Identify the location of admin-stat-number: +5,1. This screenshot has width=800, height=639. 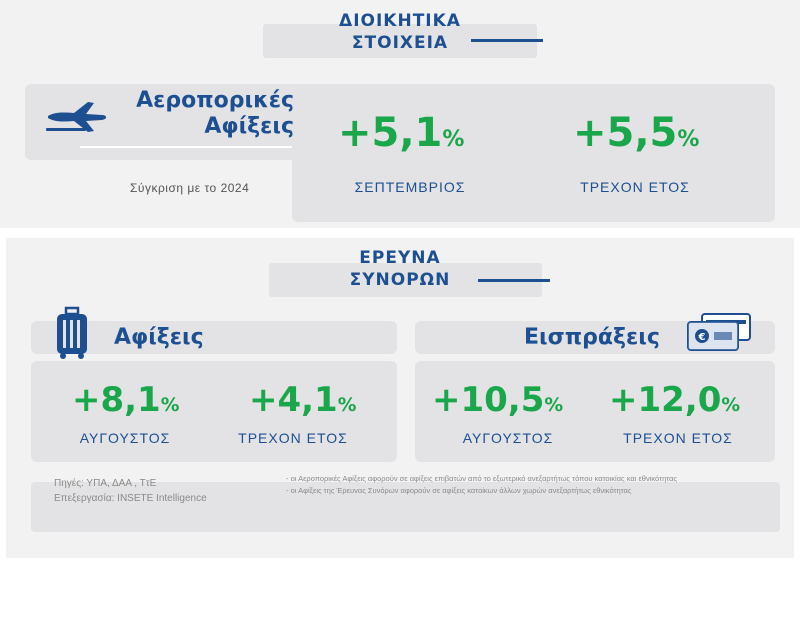
(390, 133).